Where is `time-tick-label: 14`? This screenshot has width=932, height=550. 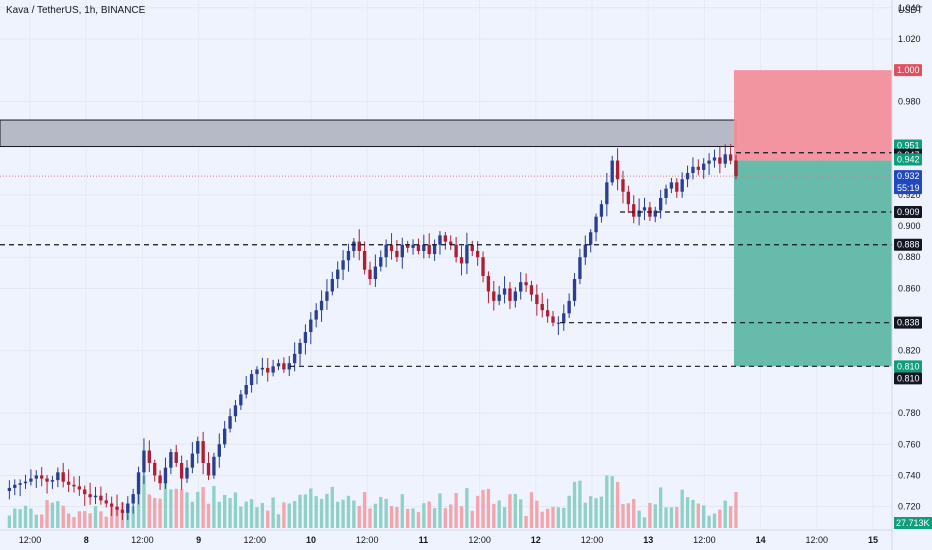
time-tick-label: 14 is located at coordinates (761, 540).